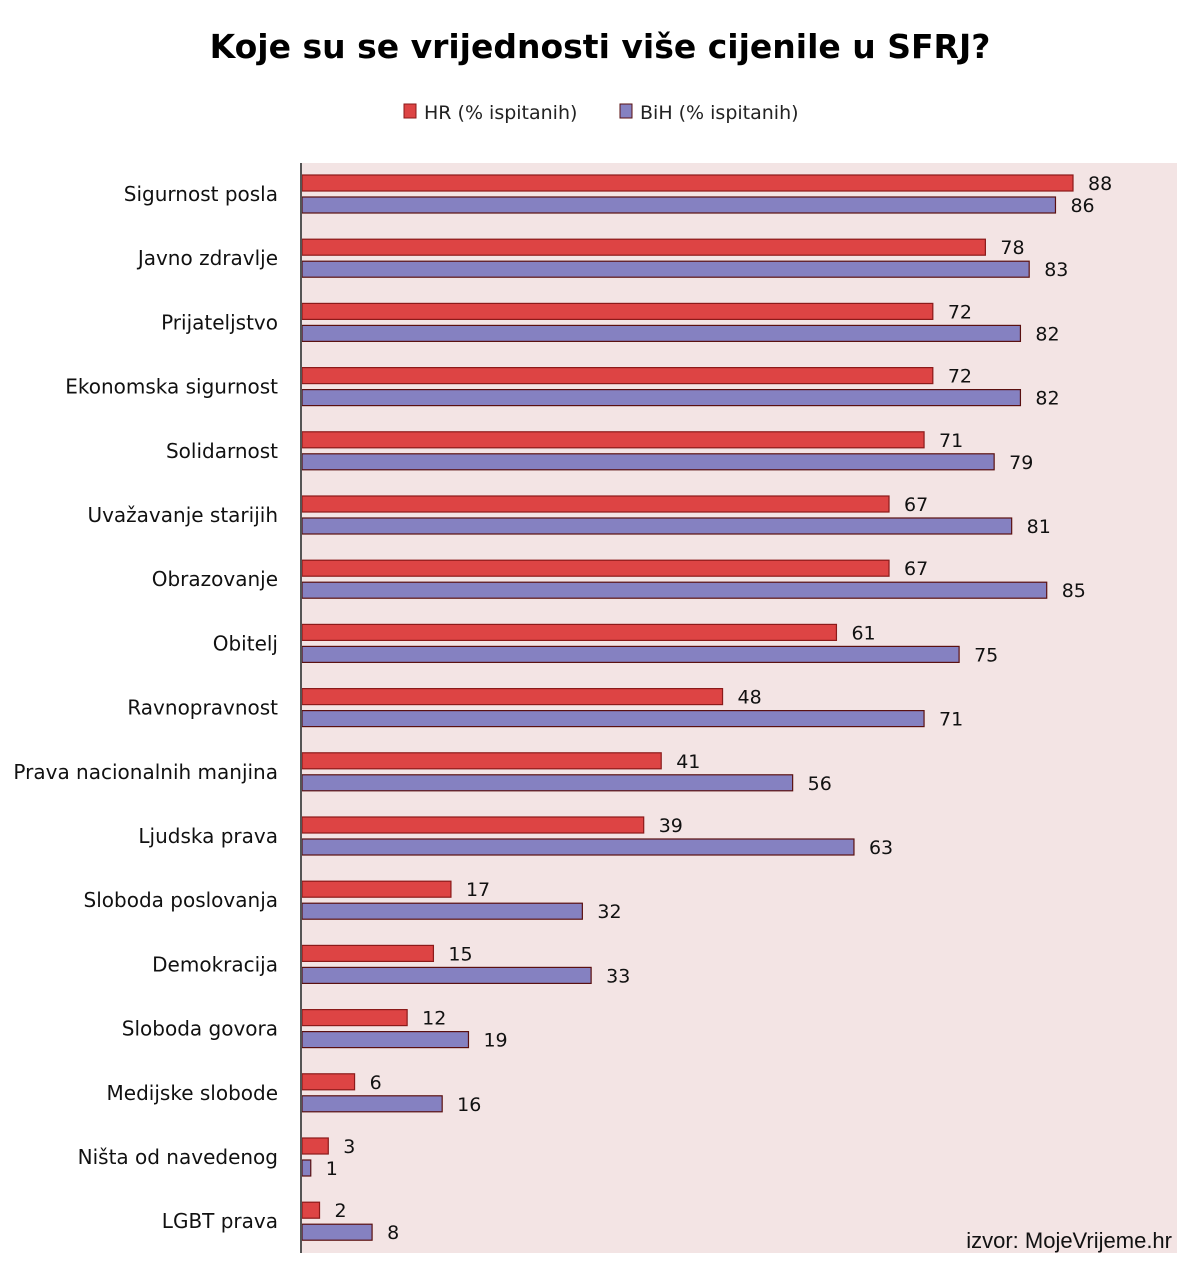  Describe the element at coordinates (385, 1039) in the screenshot. I see `bar-bih-sloboda-govora` at that location.